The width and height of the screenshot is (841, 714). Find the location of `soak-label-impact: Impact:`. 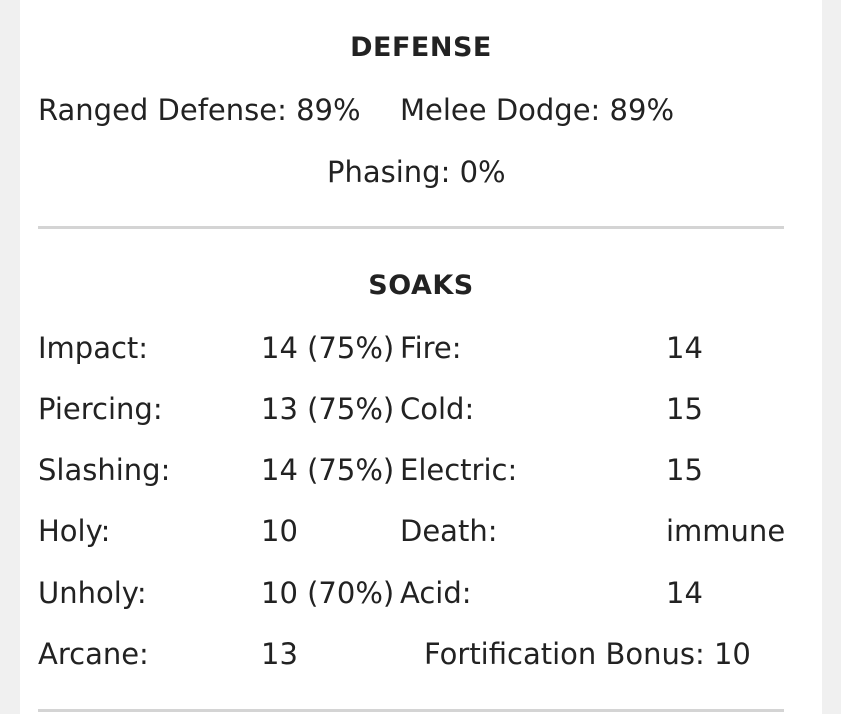

soak-label-impact: Impact: is located at coordinates (93, 348).